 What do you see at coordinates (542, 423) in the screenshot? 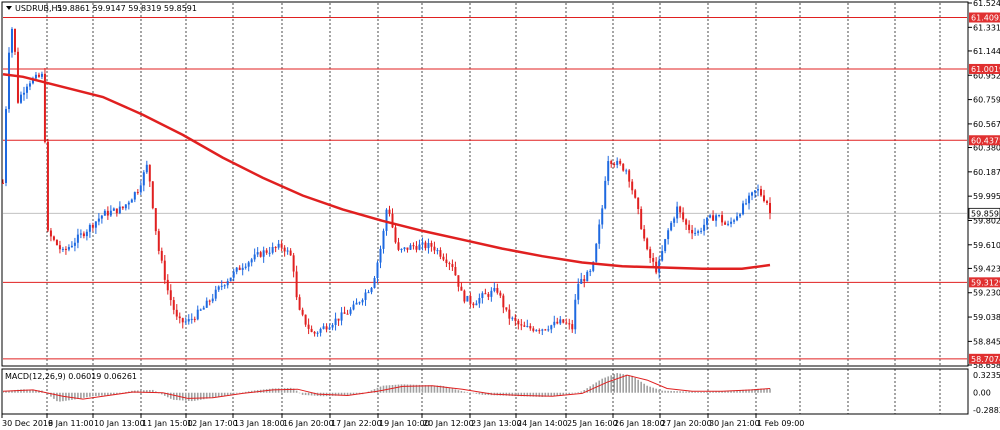
I see `x-tick-label: 24 Jan 14:00` at bounding box center [542, 423].